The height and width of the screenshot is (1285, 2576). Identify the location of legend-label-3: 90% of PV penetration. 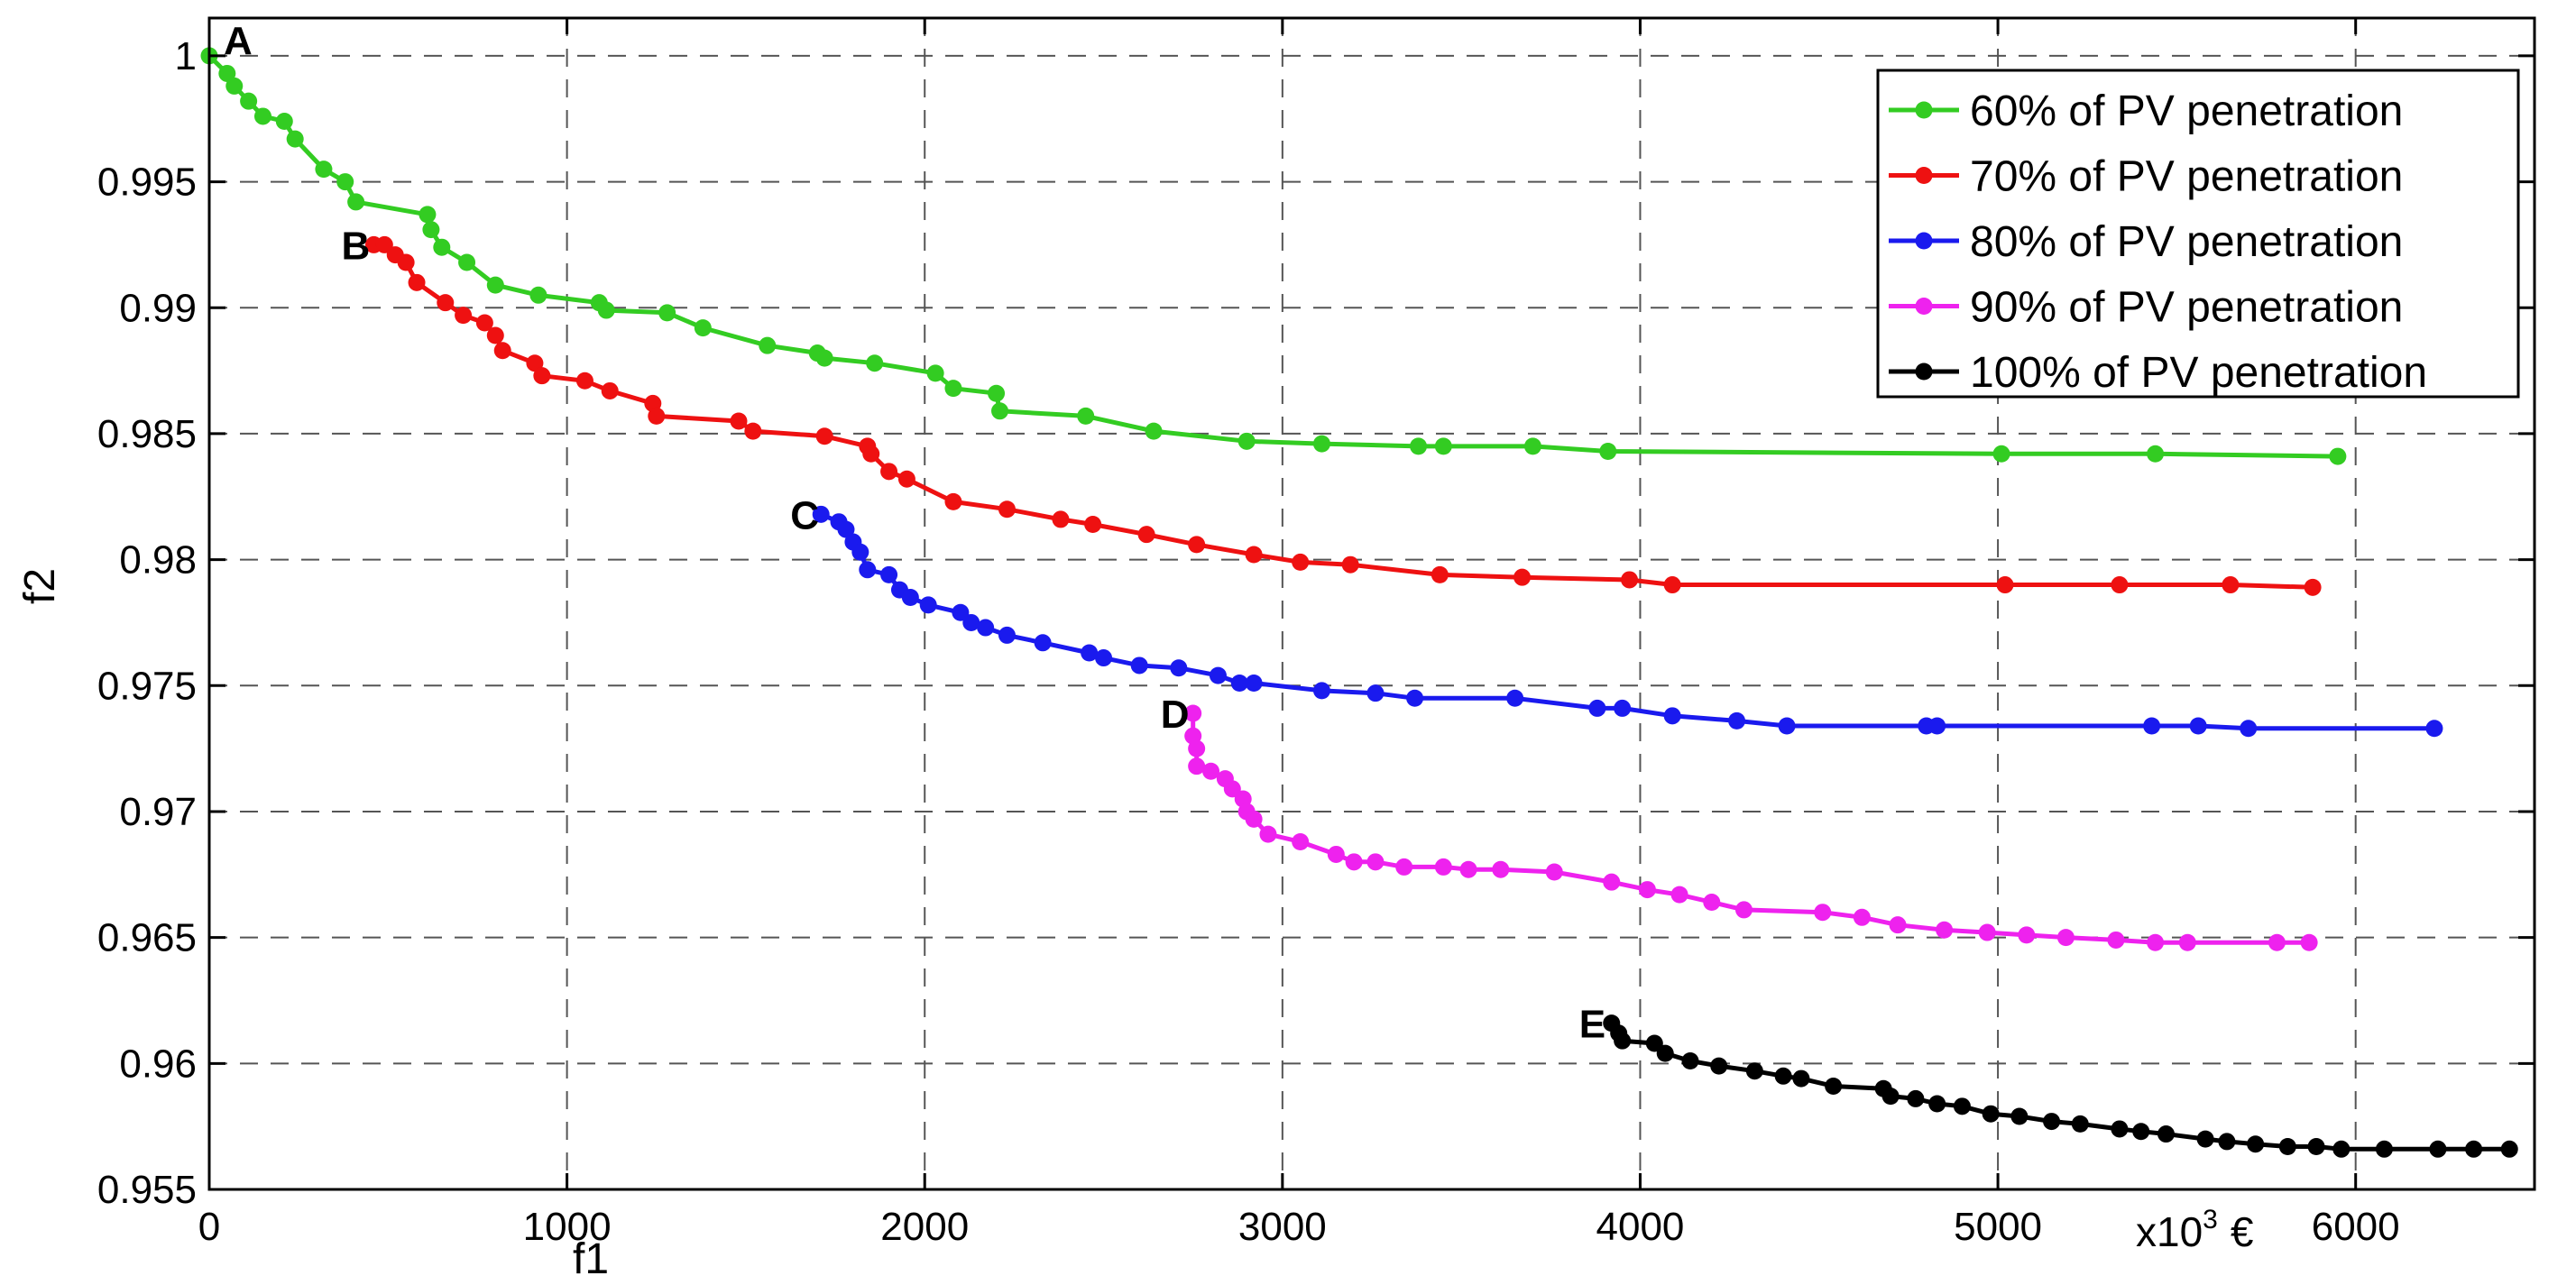
(2186, 308).